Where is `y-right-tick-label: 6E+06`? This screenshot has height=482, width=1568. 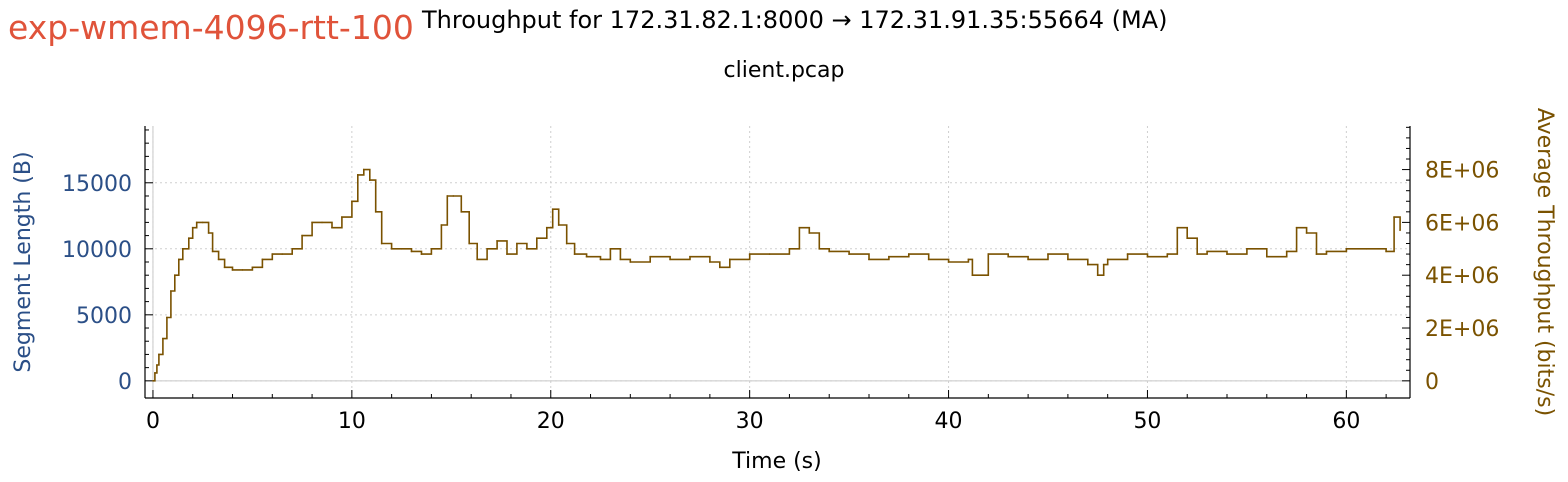 y-right-tick-label: 6E+06 is located at coordinates (1462, 223).